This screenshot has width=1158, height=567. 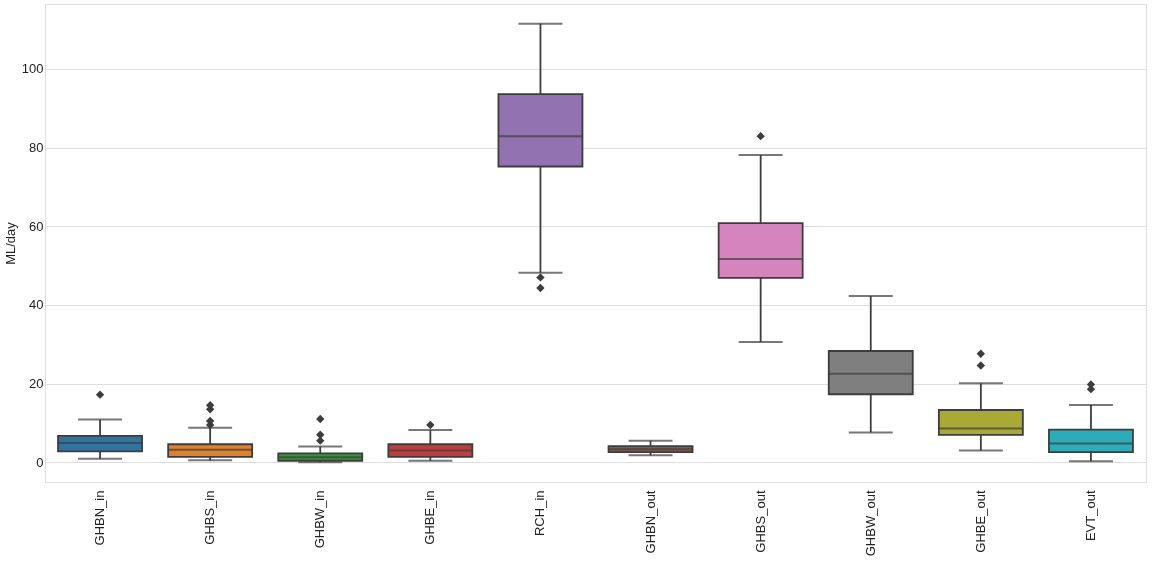 What do you see at coordinates (32, 69) in the screenshot?
I see `y-tick-label: 100` at bounding box center [32, 69].